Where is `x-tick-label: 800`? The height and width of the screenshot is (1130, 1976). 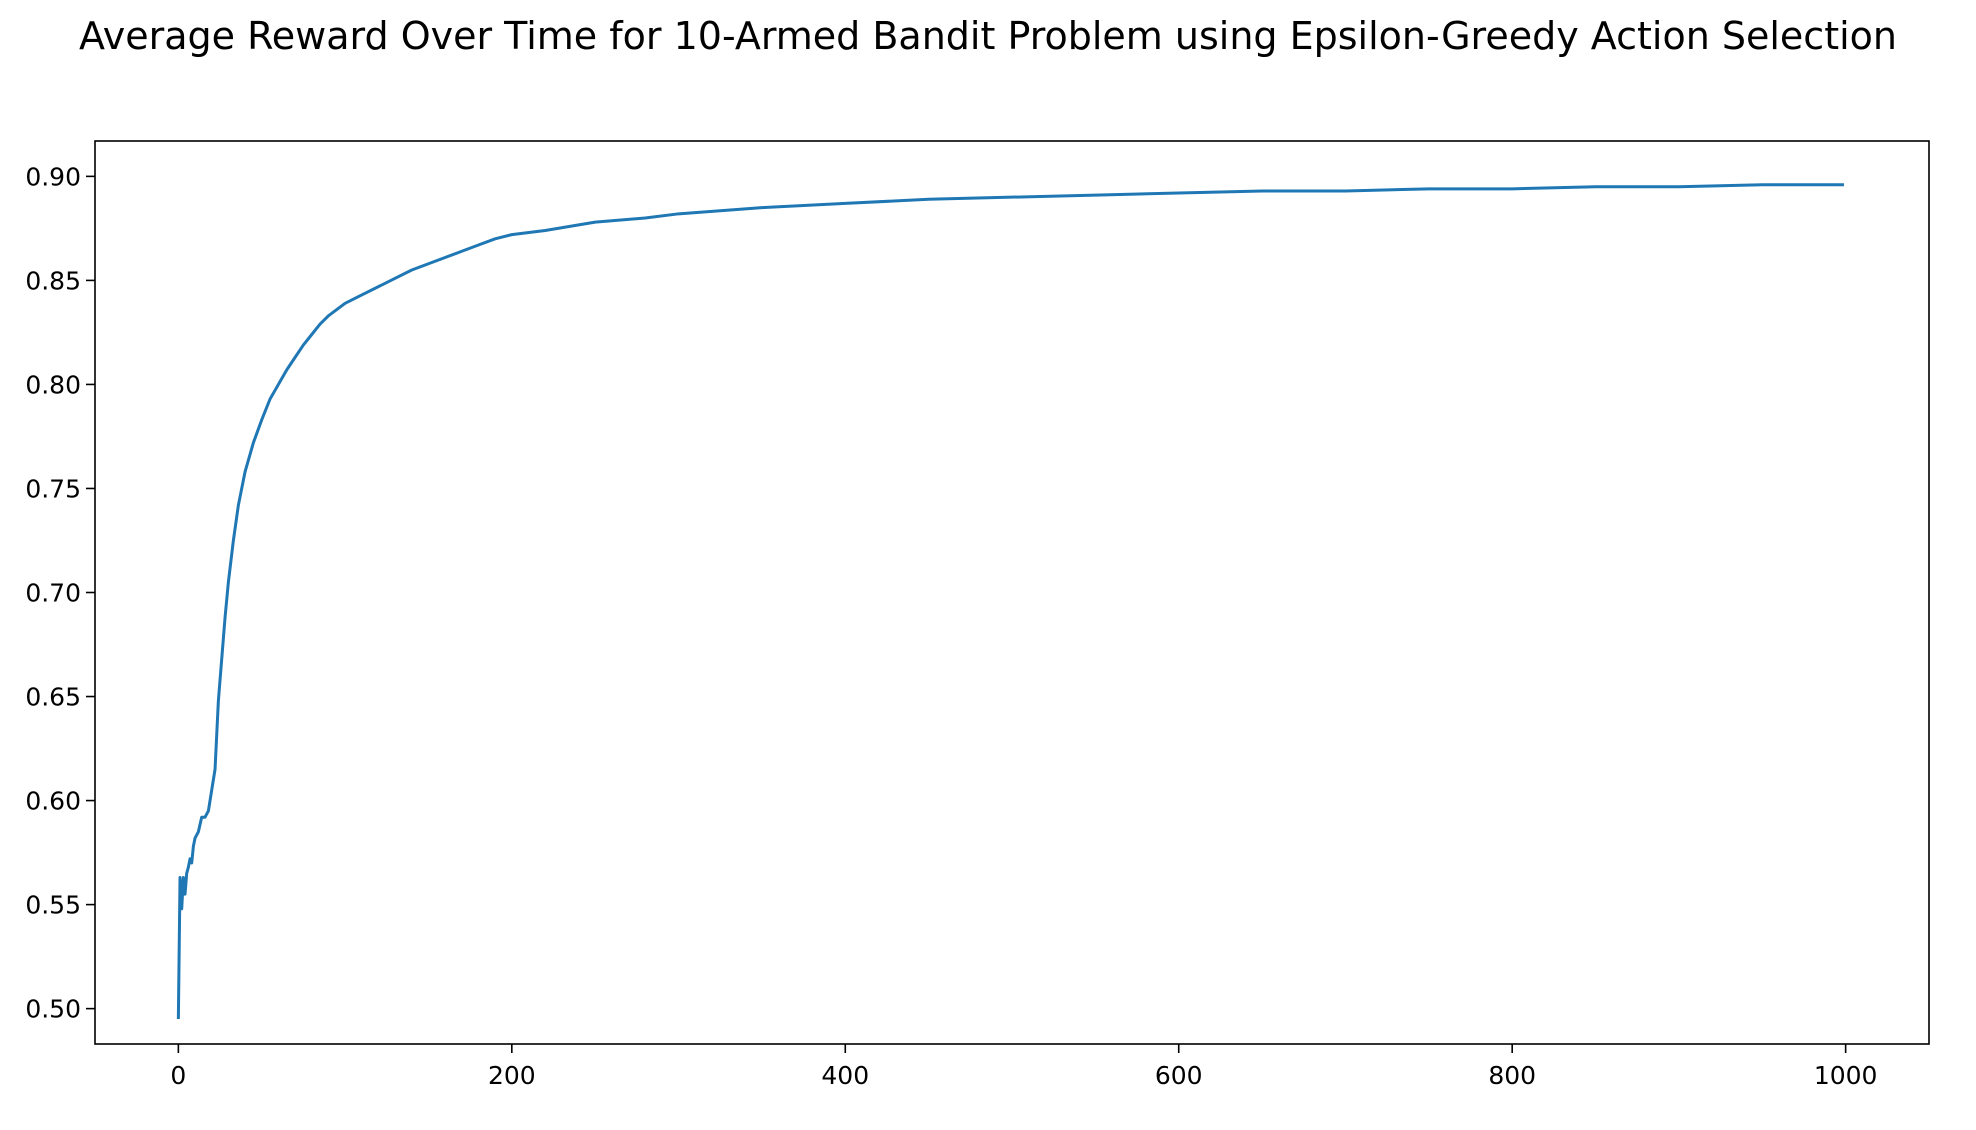
x-tick-label: 800 is located at coordinates (1512, 1075).